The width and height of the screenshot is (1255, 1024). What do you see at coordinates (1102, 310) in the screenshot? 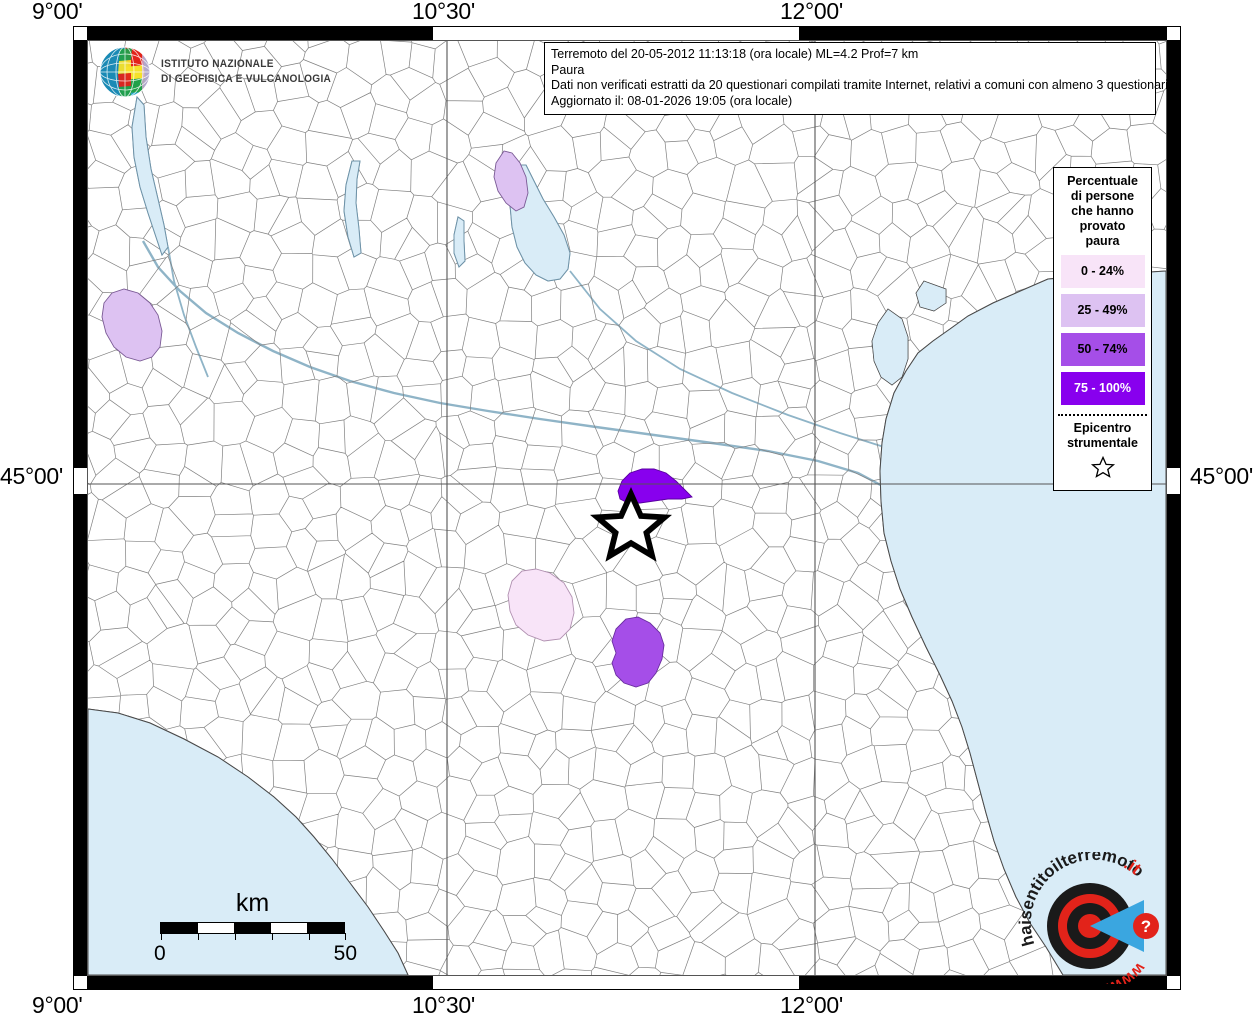
I see `legend-swatch-25-49: 25 - 49%` at bounding box center [1102, 310].